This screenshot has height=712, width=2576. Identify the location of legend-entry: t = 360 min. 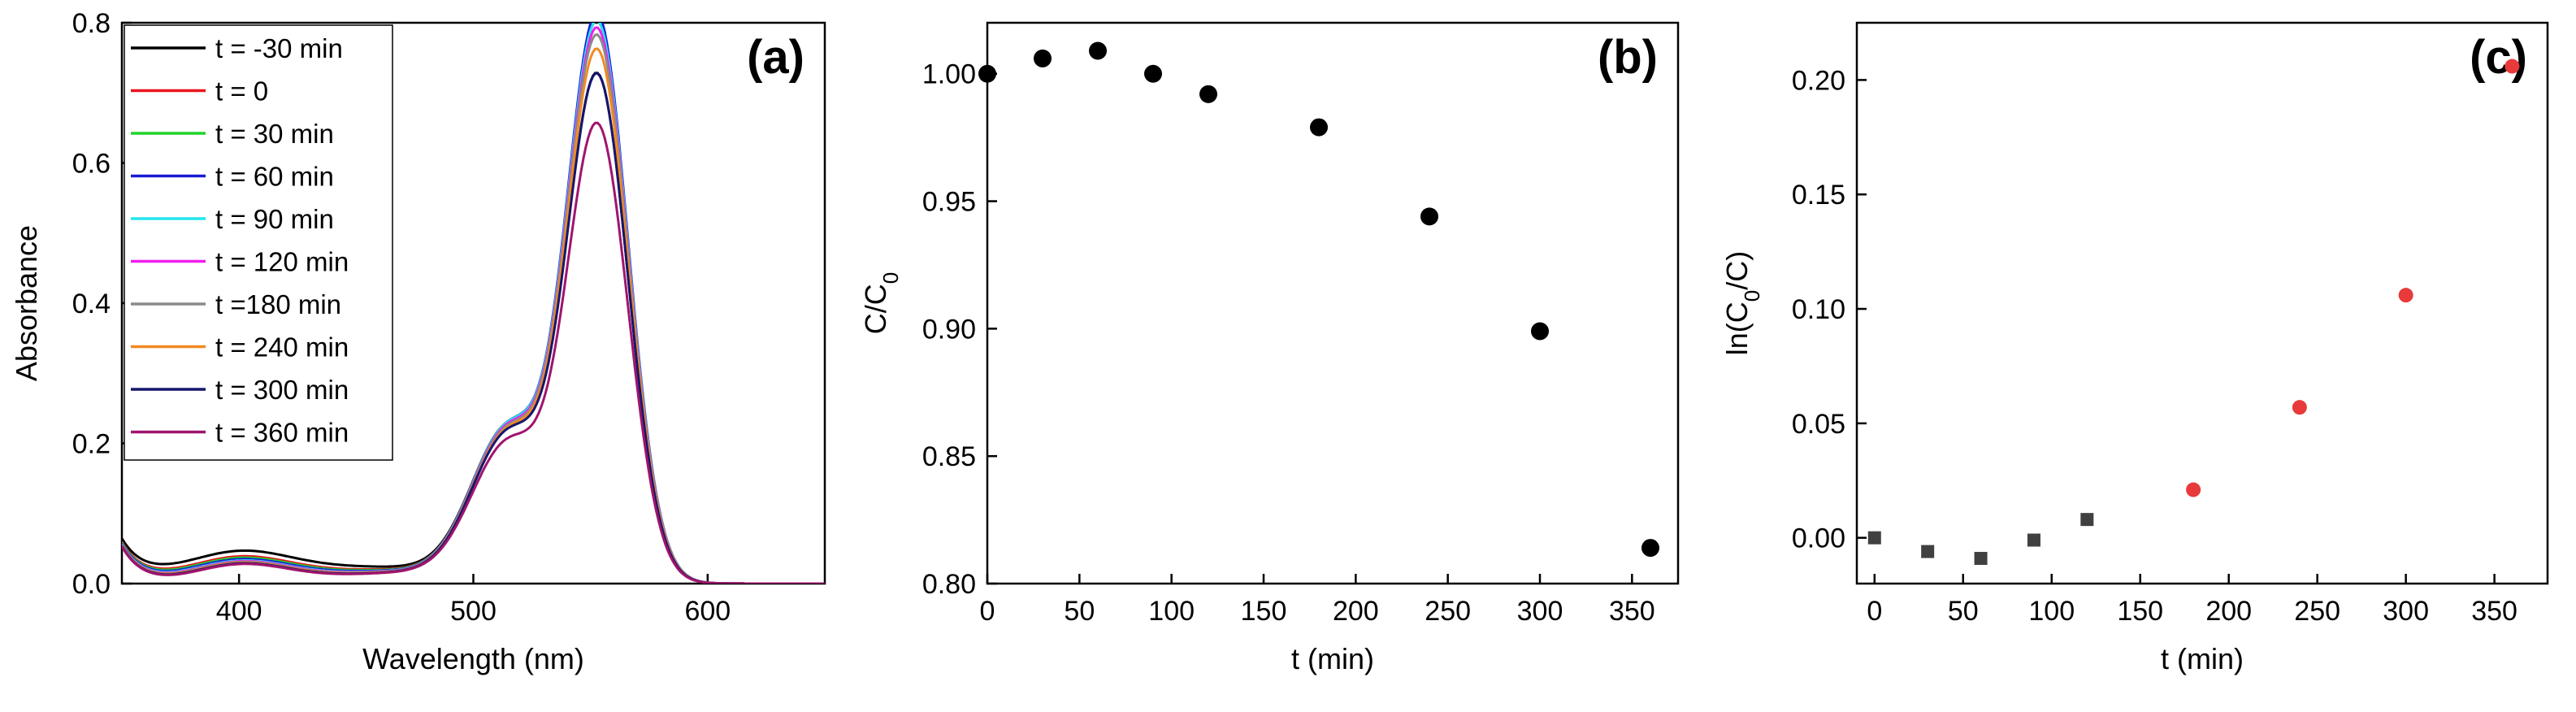
(282, 433).